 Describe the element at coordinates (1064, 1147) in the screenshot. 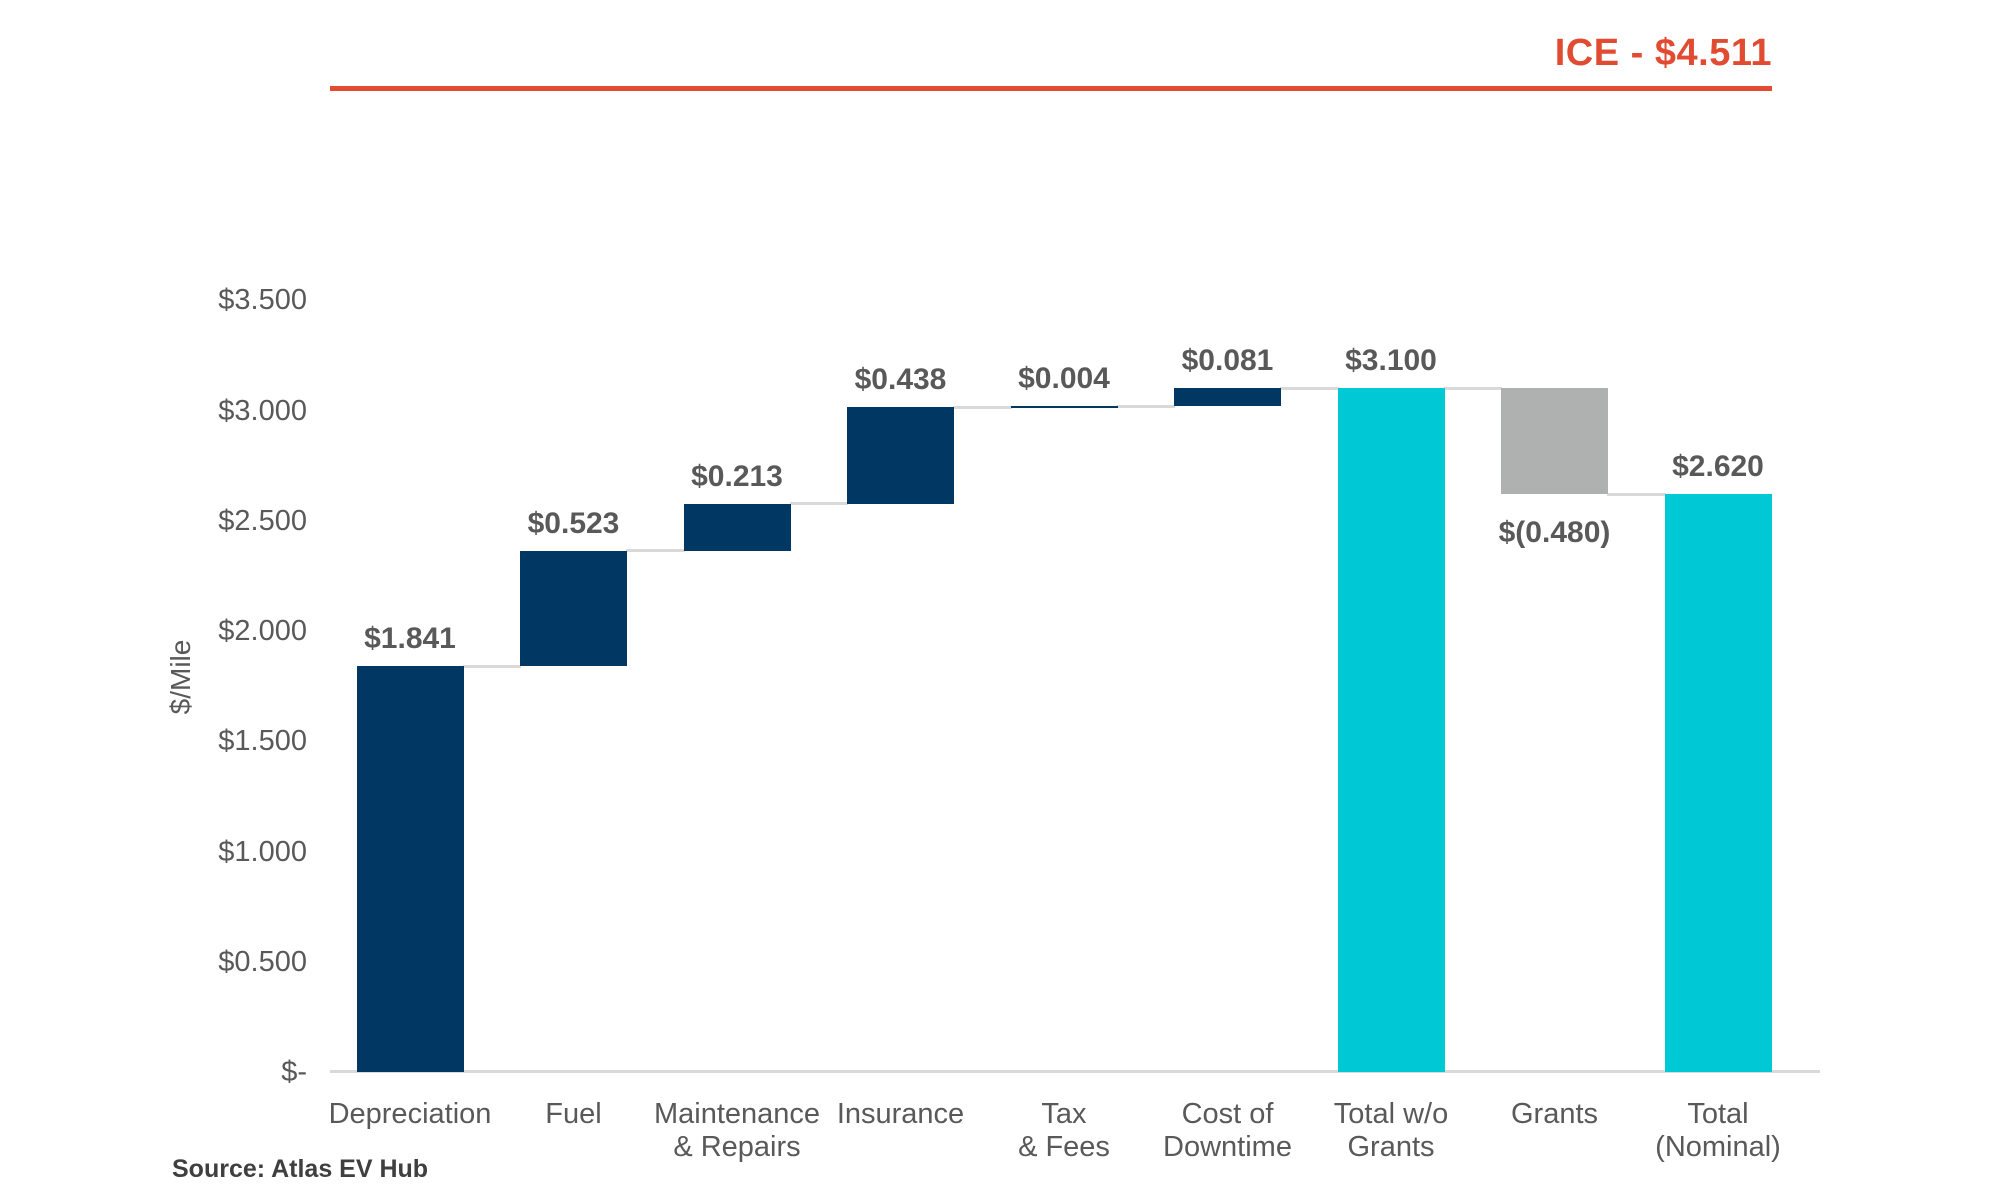

I see `category-label-line: & Fees` at that location.